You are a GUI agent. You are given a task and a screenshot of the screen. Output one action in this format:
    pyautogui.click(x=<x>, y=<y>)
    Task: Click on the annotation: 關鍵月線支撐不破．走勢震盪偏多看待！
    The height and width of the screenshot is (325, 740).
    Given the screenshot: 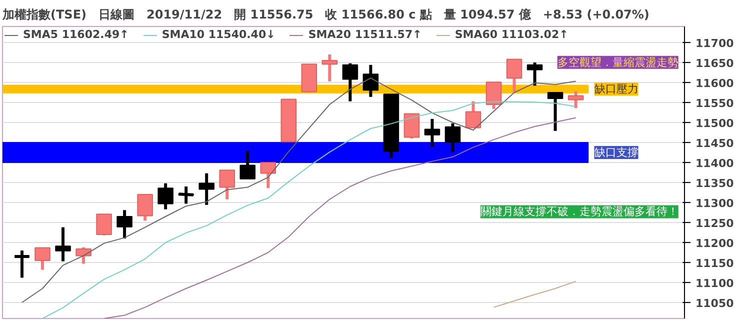 What is the action you would take?
    pyautogui.click(x=579, y=211)
    